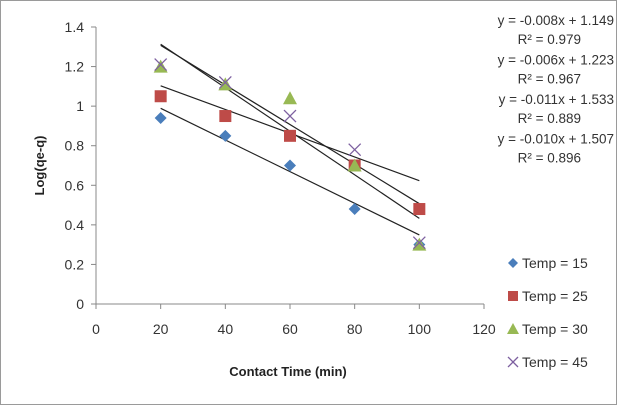  I want to click on legend-item: Temp = 45, so click(547, 362).